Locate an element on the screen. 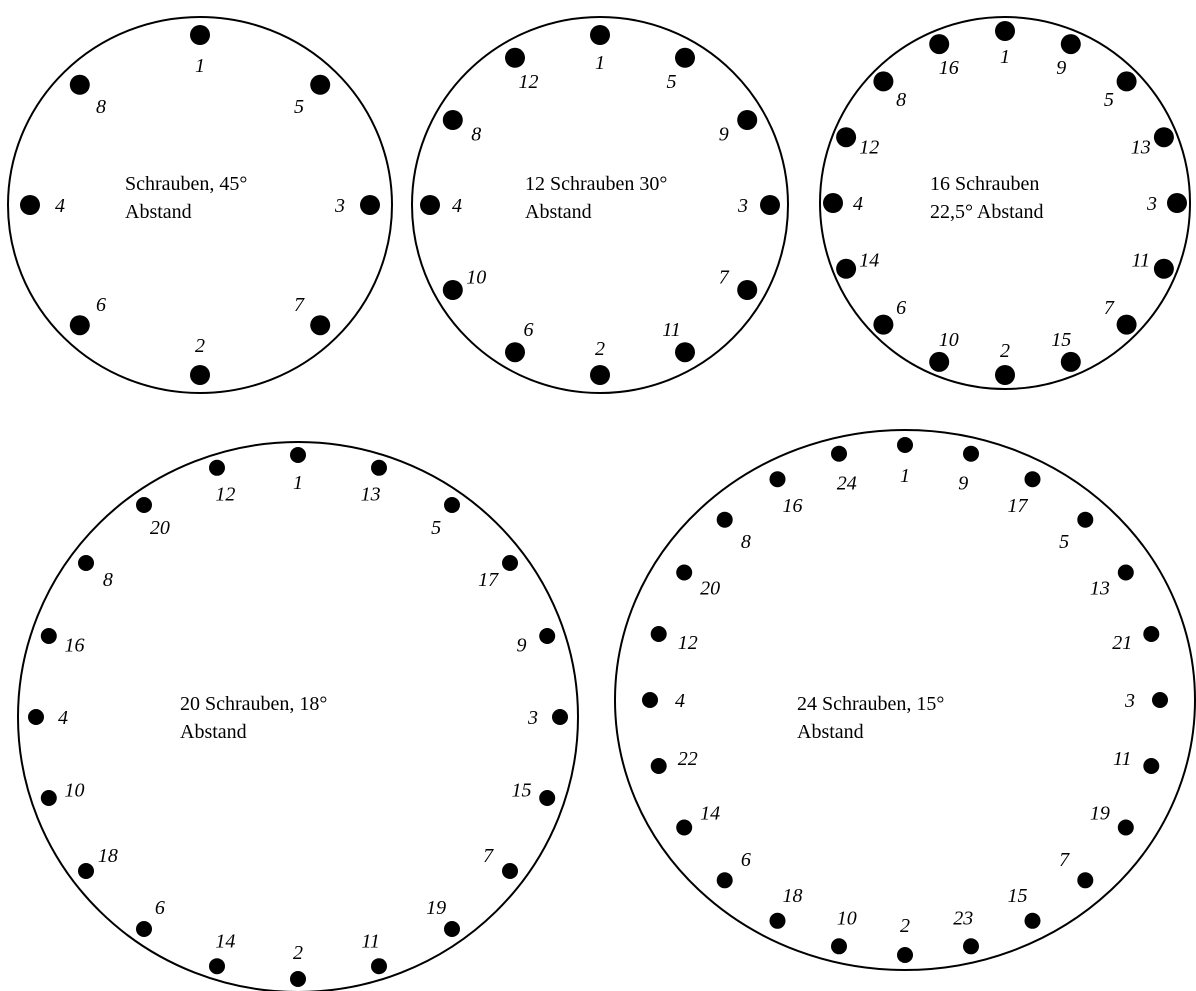 This screenshot has height=991, width=1196. pattern-caption: Schrauben, 45° is located at coordinates (186, 184).